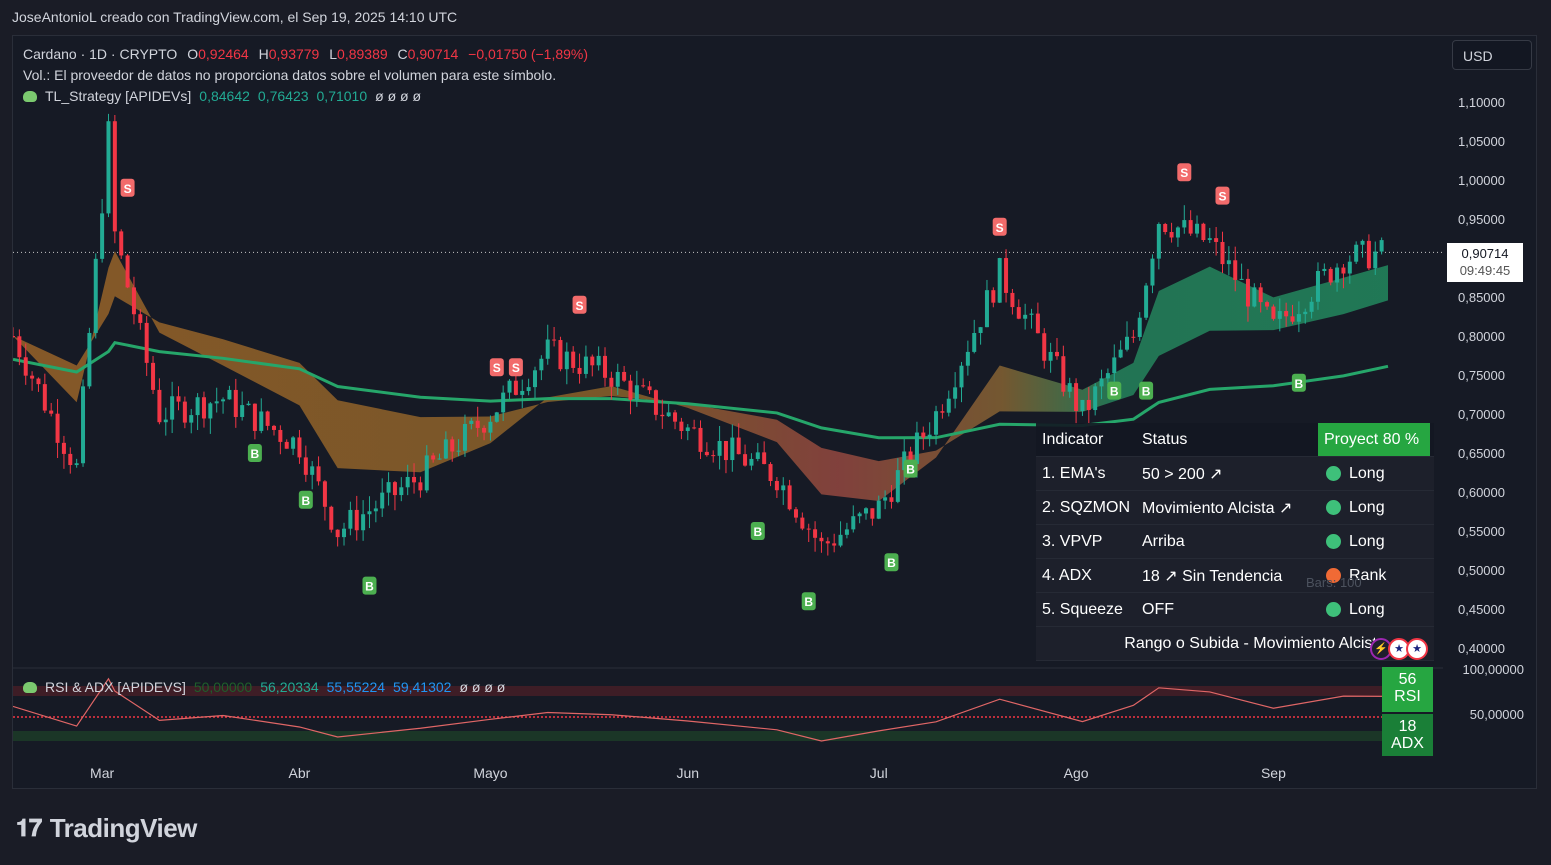 This screenshot has height=865, width=1551. What do you see at coordinates (342, 96) in the screenshot?
I see `strategy-value-3: 0,71010` at bounding box center [342, 96].